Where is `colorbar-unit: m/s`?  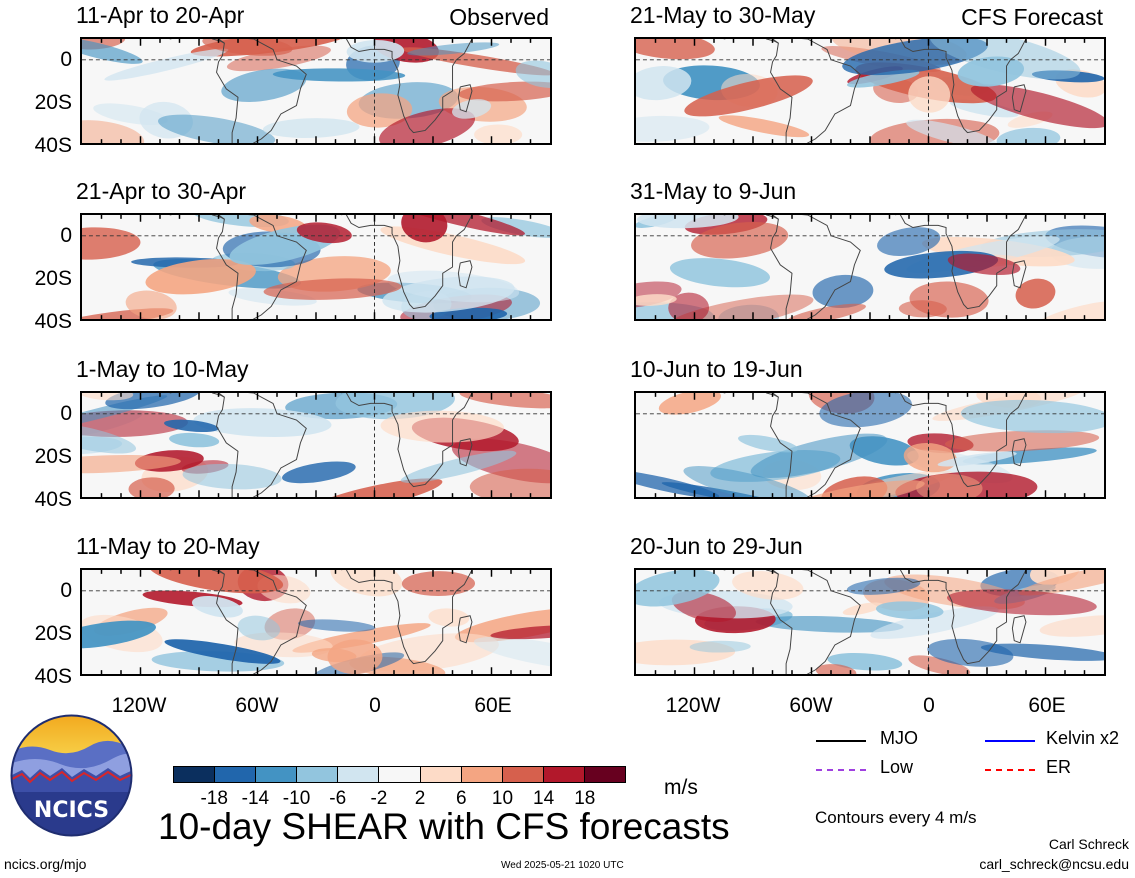 colorbar-unit: m/s is located at coordinates (681, 787).